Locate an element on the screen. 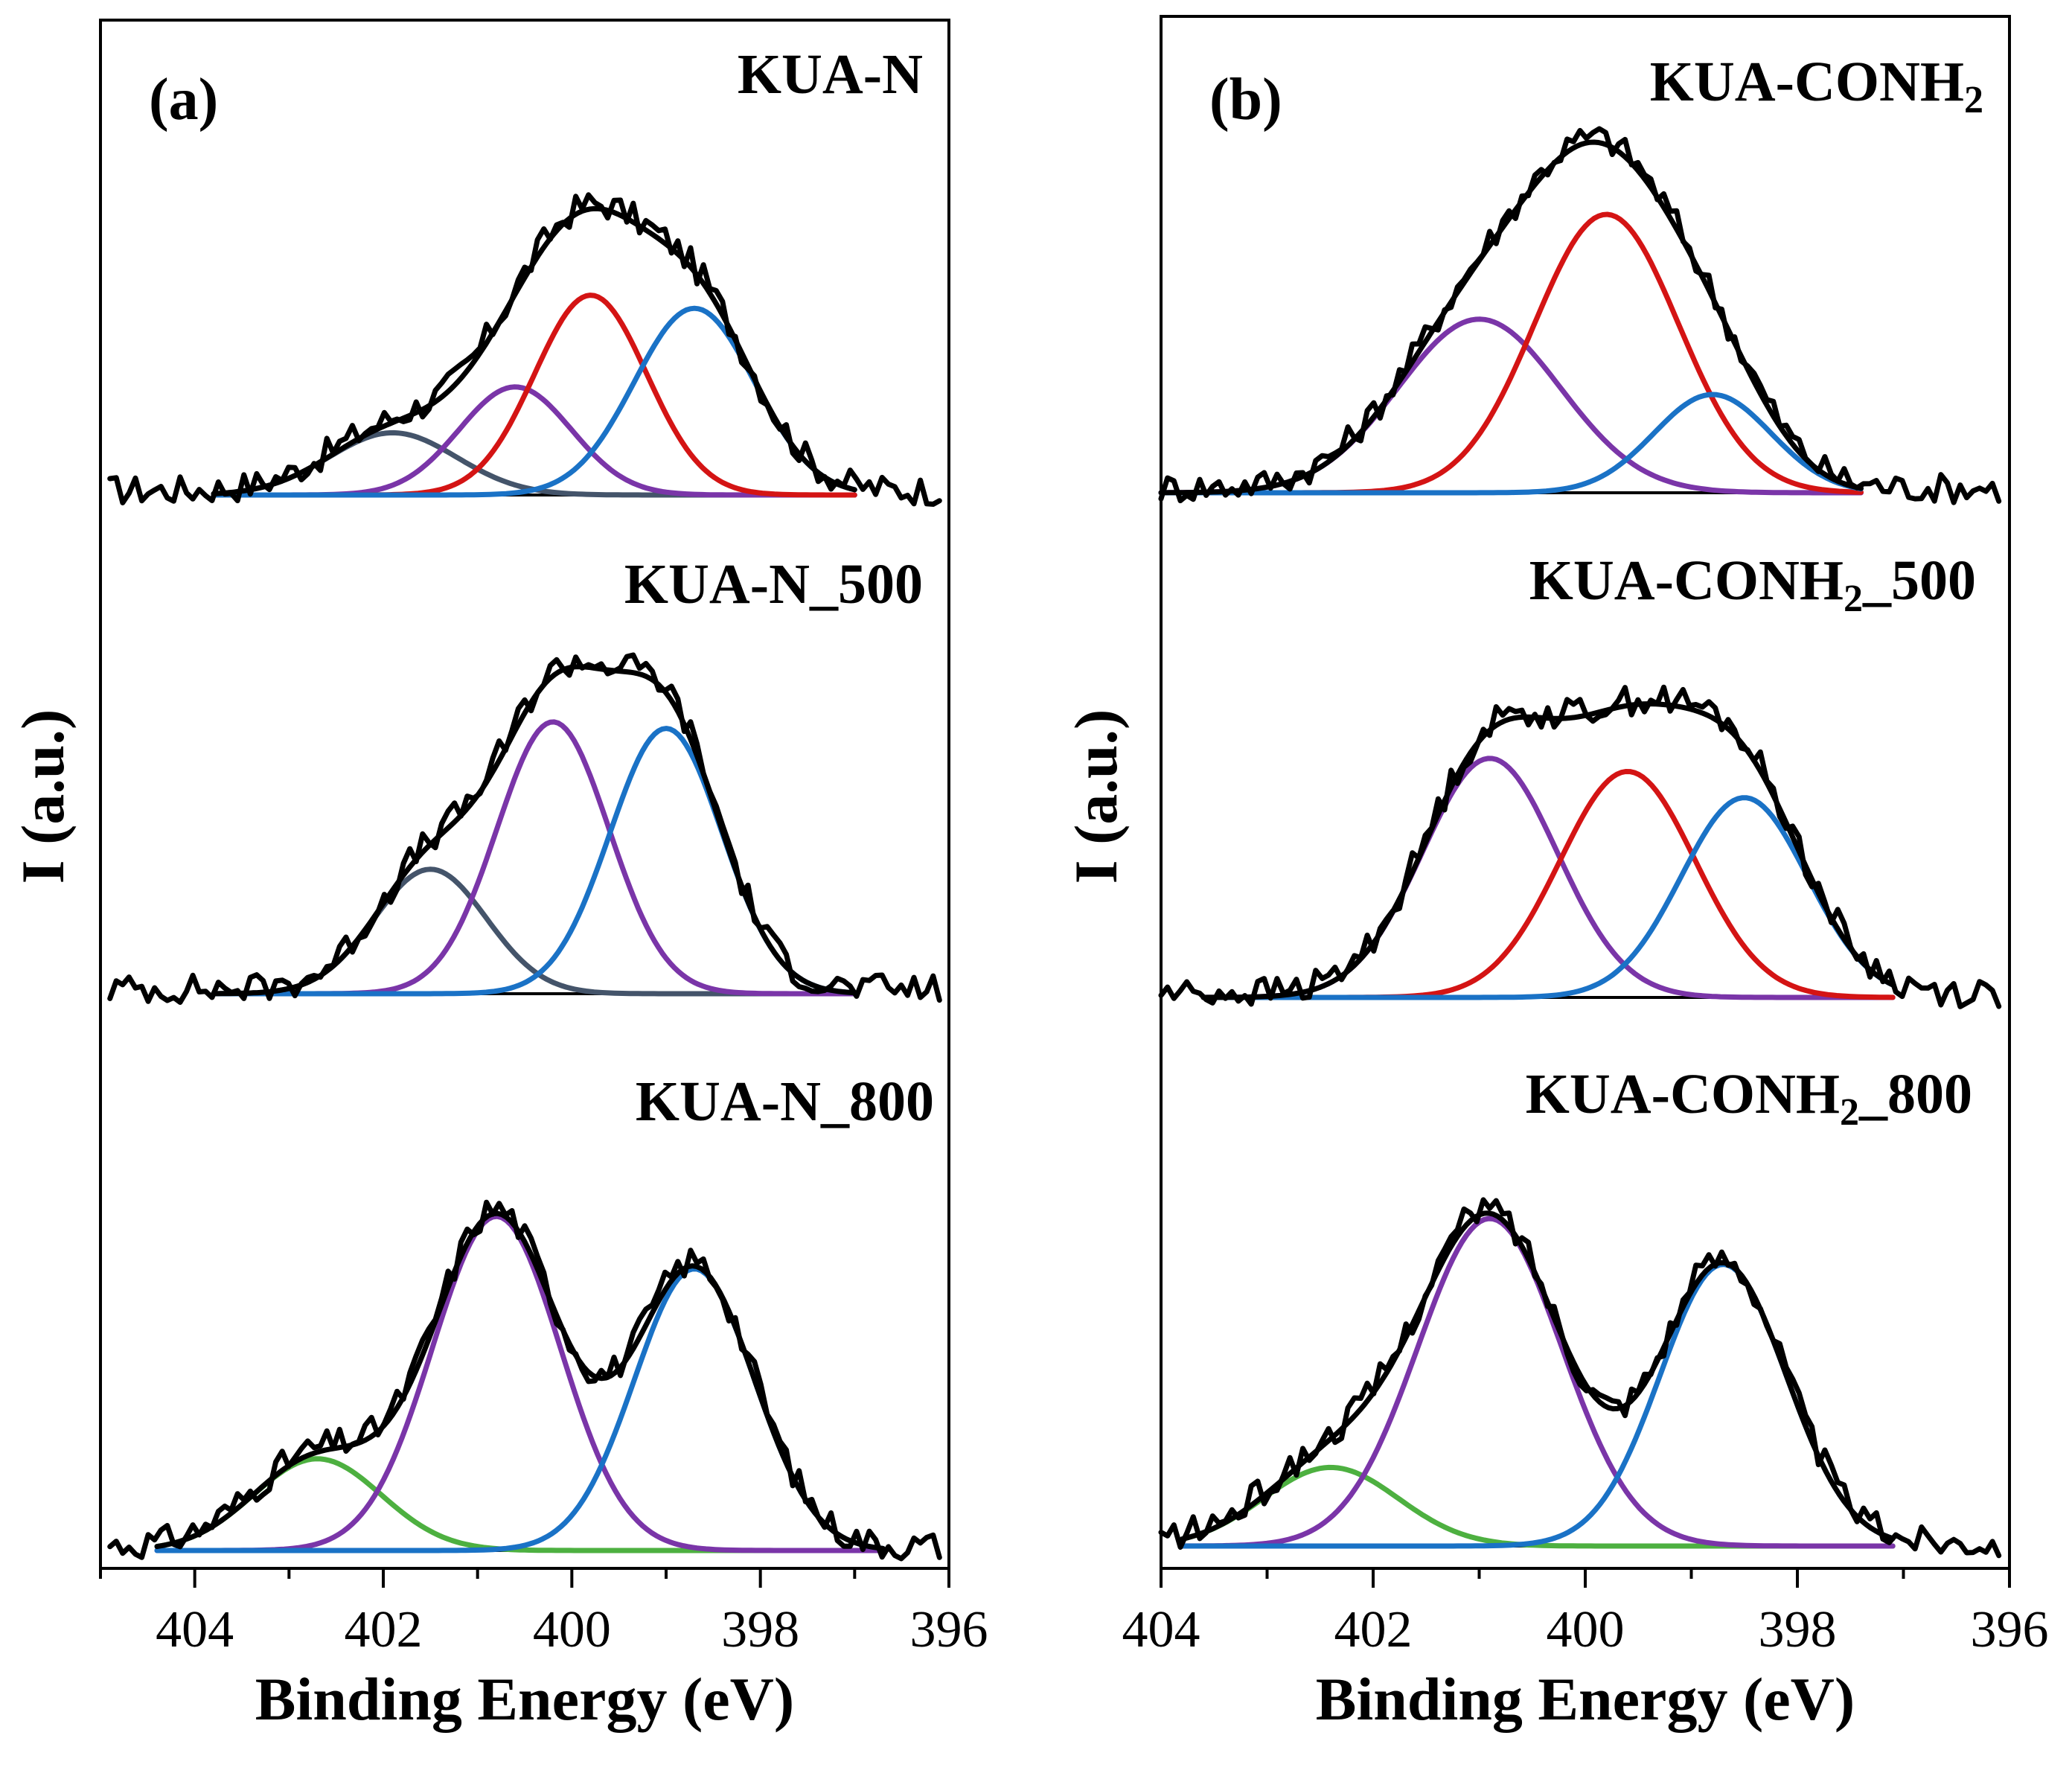 The image size is (2072, 1782). spectrum-kua-conh2: KUA-CONH2 is located at coordinates (1580, 278).